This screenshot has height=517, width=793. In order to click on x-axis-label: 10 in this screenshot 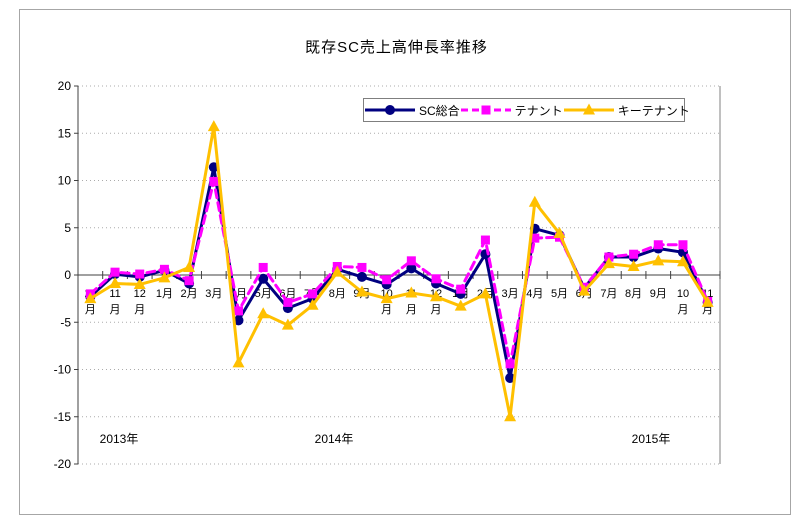, I will do `click(683, 294)`.